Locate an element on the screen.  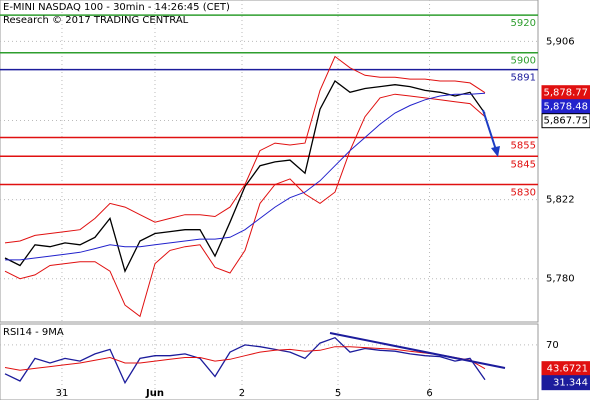
level-label: 5900 is located at coordinates (523, 61).